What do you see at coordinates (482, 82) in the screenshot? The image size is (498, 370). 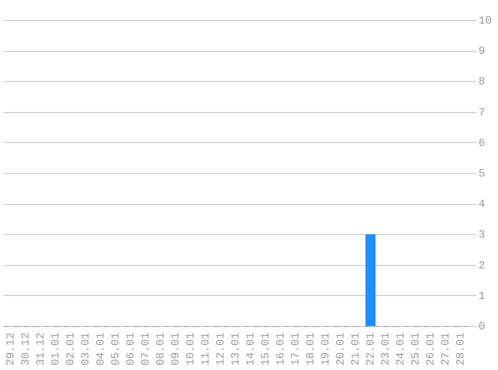 I see `y-tick-label: 8` at bounding box center [482, 82].